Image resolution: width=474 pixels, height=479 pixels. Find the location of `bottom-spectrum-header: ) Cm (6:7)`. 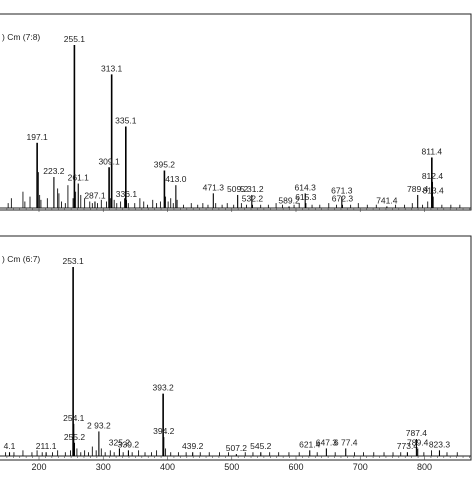

bottom-spectrum-header: ) Cm (6:7) is located at coordinates (21, 259).